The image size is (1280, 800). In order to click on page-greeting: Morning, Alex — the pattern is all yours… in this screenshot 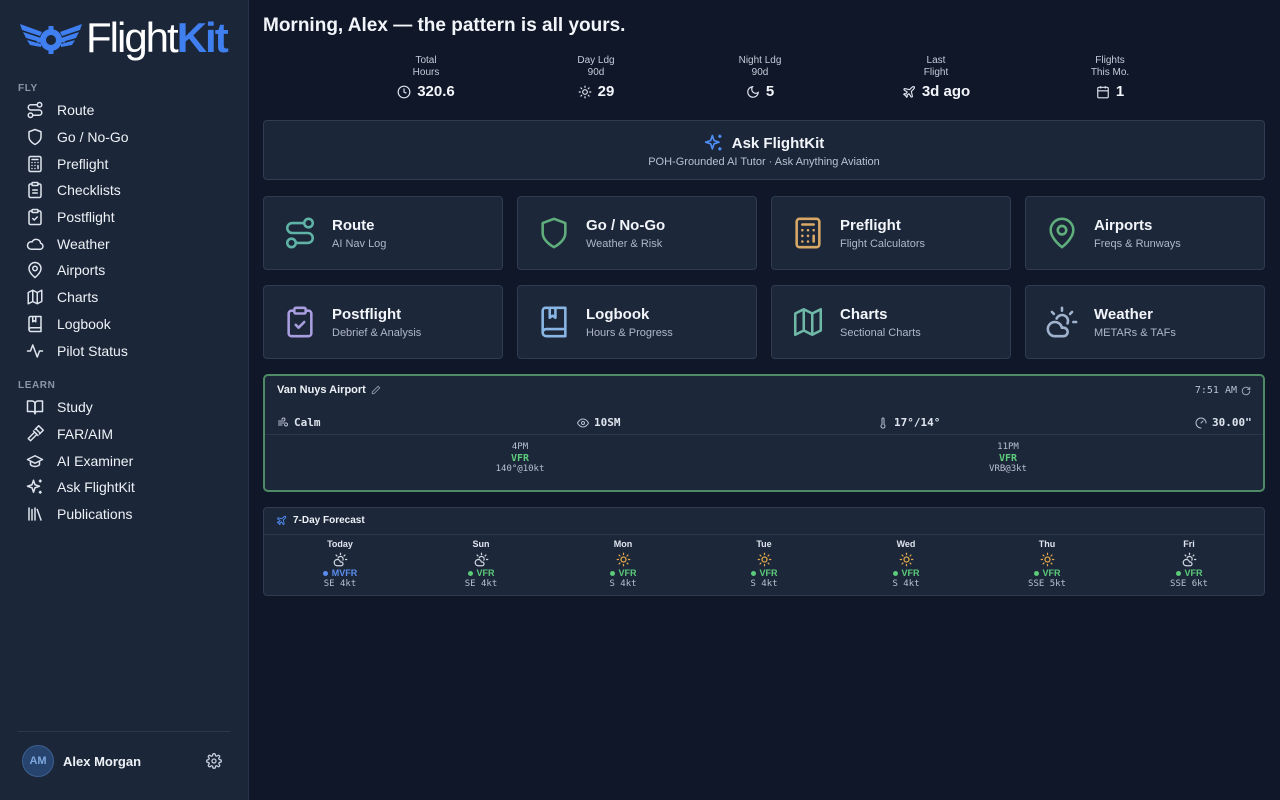, I will do `click(444, 25)`.